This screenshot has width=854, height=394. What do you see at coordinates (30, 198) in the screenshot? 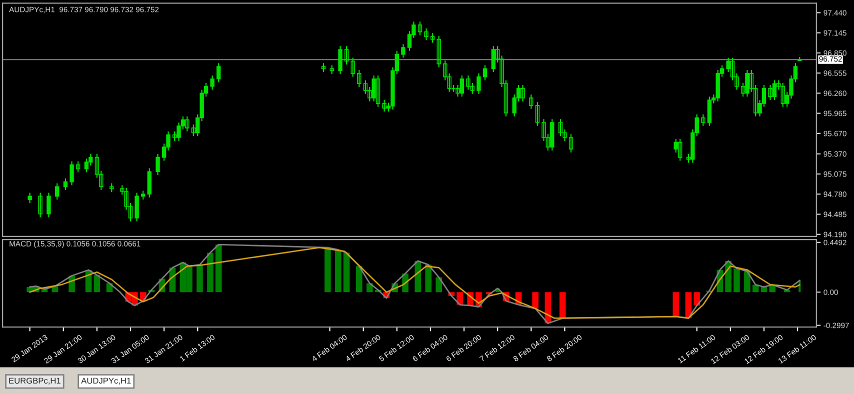
I see `candlestick` at bounding box center [30, 198].